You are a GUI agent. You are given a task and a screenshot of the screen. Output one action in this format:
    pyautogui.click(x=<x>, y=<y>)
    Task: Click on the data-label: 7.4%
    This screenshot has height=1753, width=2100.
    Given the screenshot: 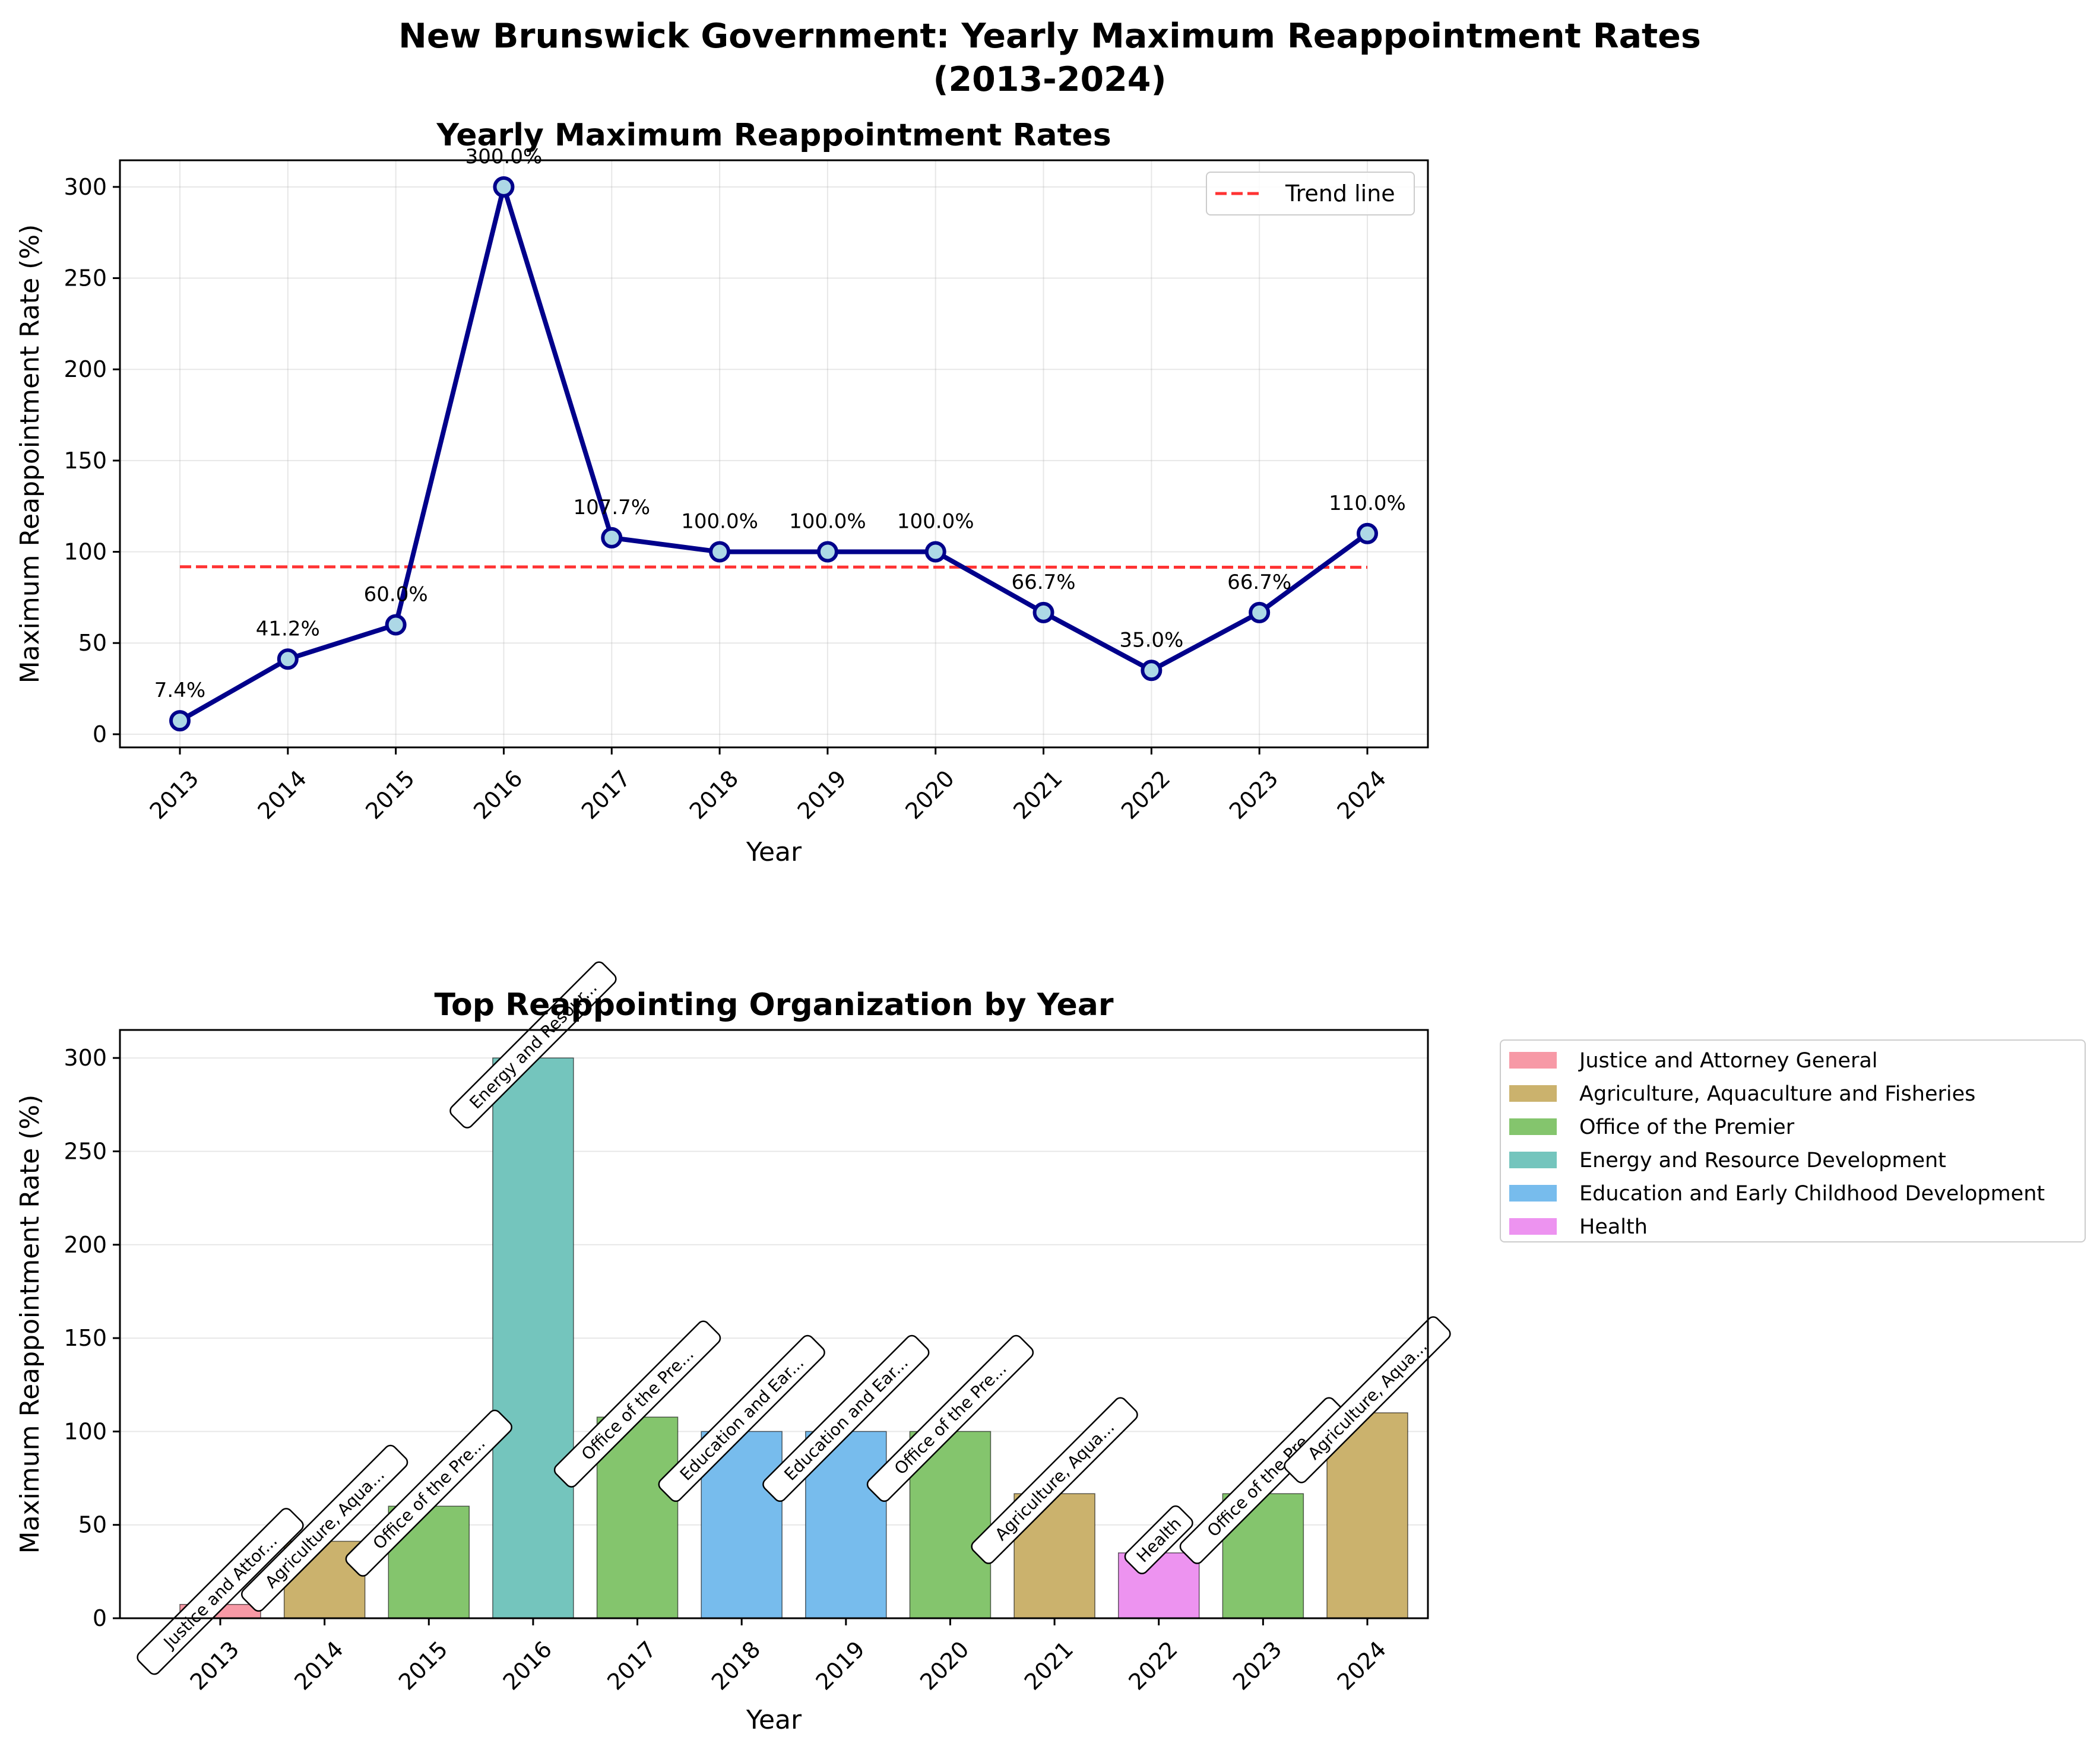 What is the action you would take?
    pyautogui.click(x=179, y=690)
    